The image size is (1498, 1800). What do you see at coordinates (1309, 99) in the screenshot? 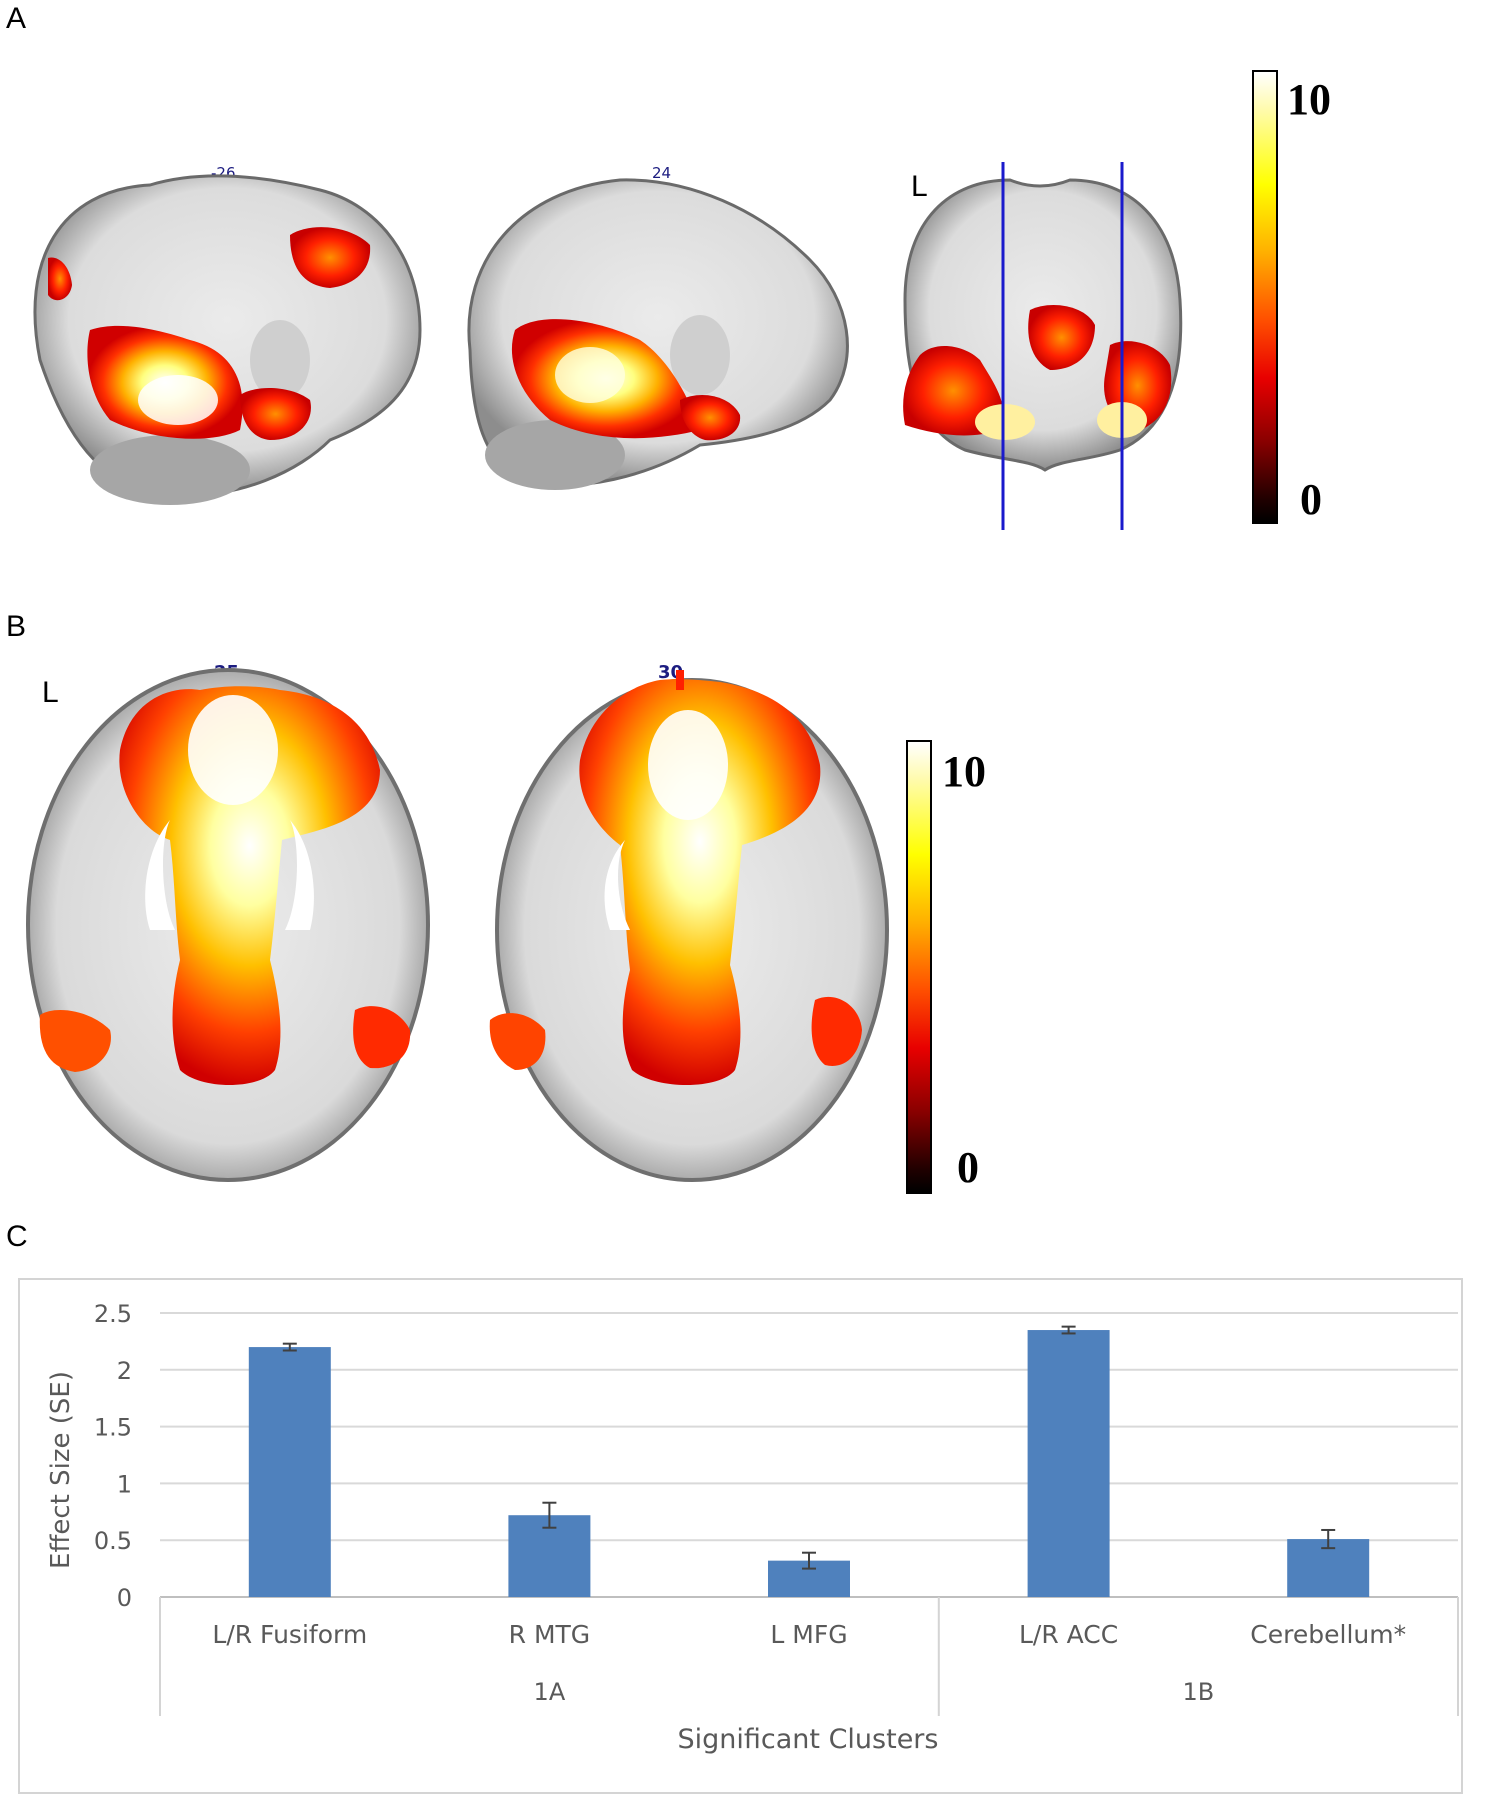
I see `colorbar-a-max: 10` at bounding box center [1309, 99].